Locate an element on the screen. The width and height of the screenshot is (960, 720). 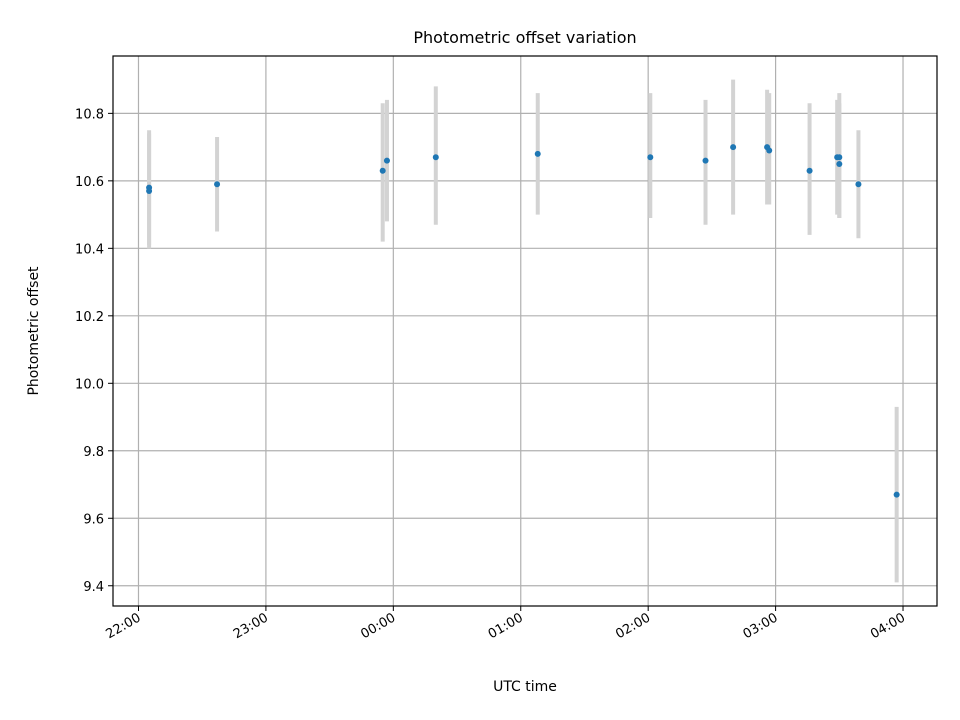
y-axis-label: Photometric offset is located at coordinates (34, 331).